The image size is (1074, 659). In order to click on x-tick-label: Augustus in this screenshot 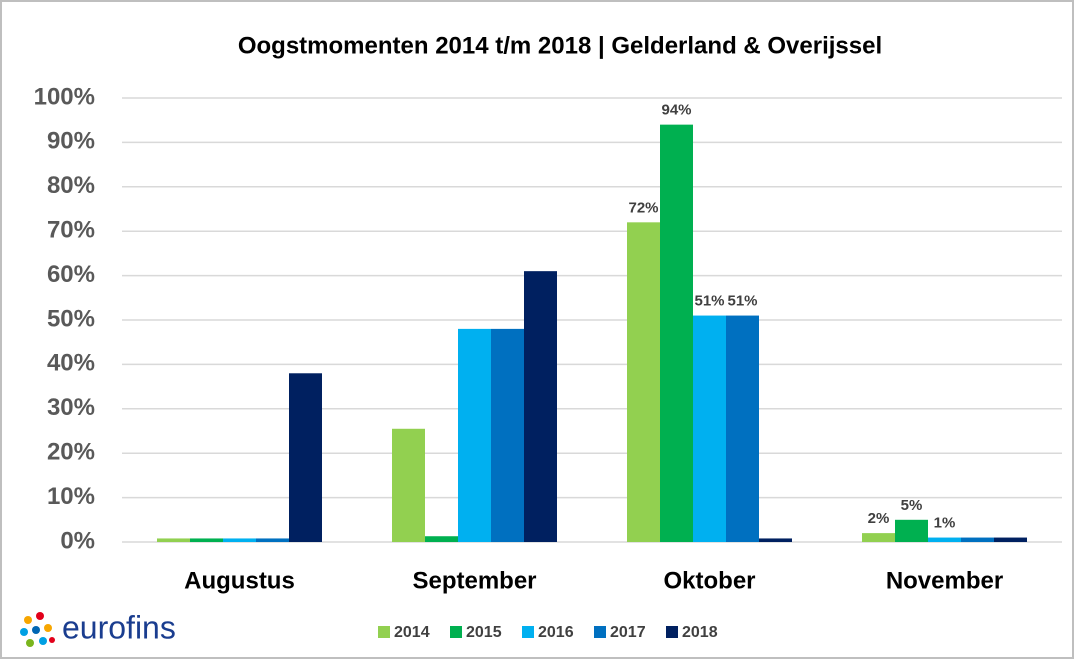, I will do `click(239, 580)`.